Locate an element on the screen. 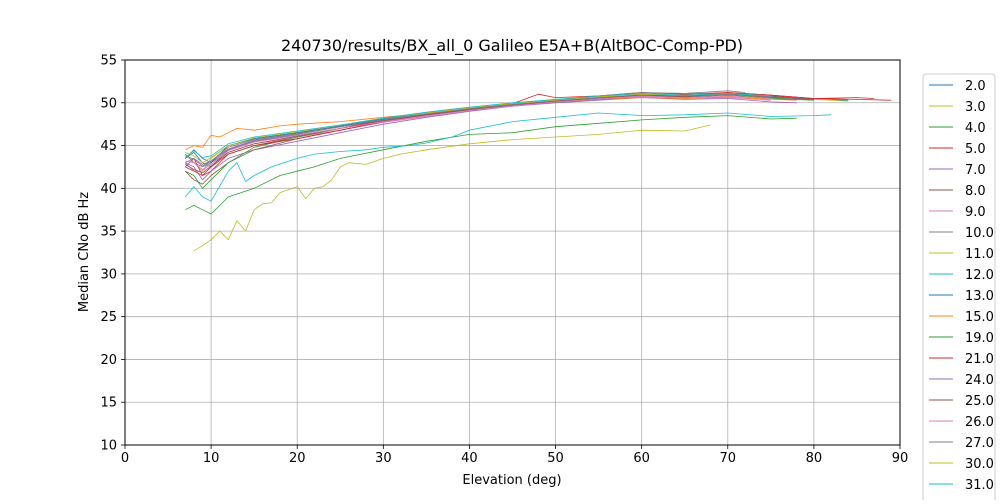  y-tick-label: 50 is located at coordinates (108, 103).